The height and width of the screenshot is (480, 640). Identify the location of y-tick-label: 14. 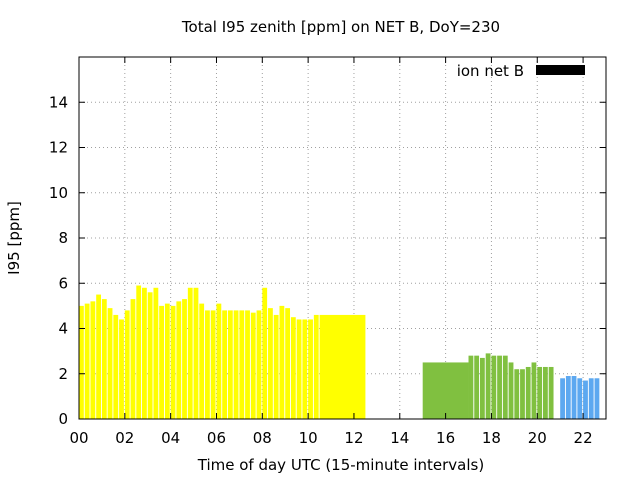
(58, 102).